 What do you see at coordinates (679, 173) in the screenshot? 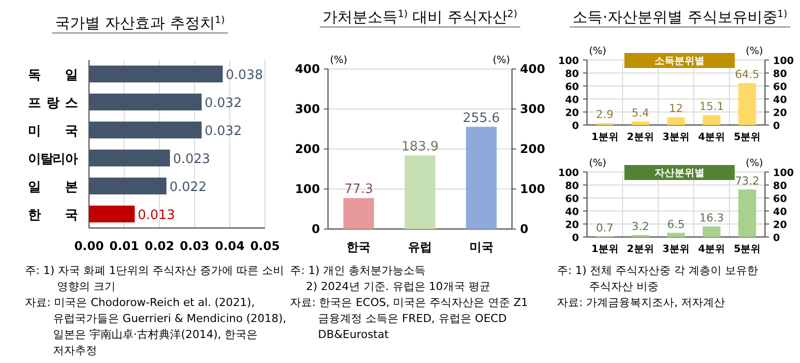
I see `subtitle: 자산분위별` at bounding box center [679, 173].